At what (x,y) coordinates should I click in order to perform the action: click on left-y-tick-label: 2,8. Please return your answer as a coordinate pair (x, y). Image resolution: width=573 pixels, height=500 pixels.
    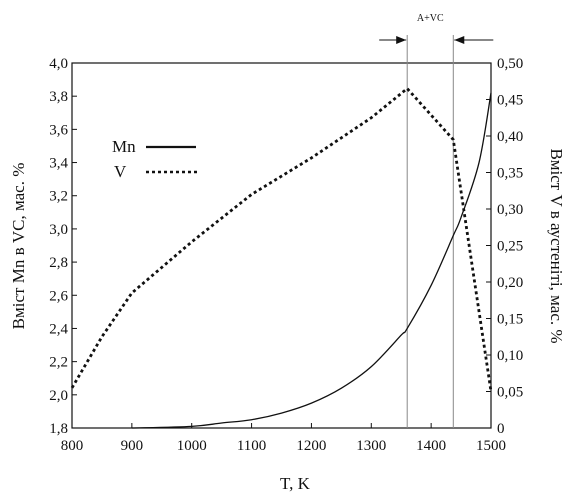
    Looking at the image, I should click on (58, 263).